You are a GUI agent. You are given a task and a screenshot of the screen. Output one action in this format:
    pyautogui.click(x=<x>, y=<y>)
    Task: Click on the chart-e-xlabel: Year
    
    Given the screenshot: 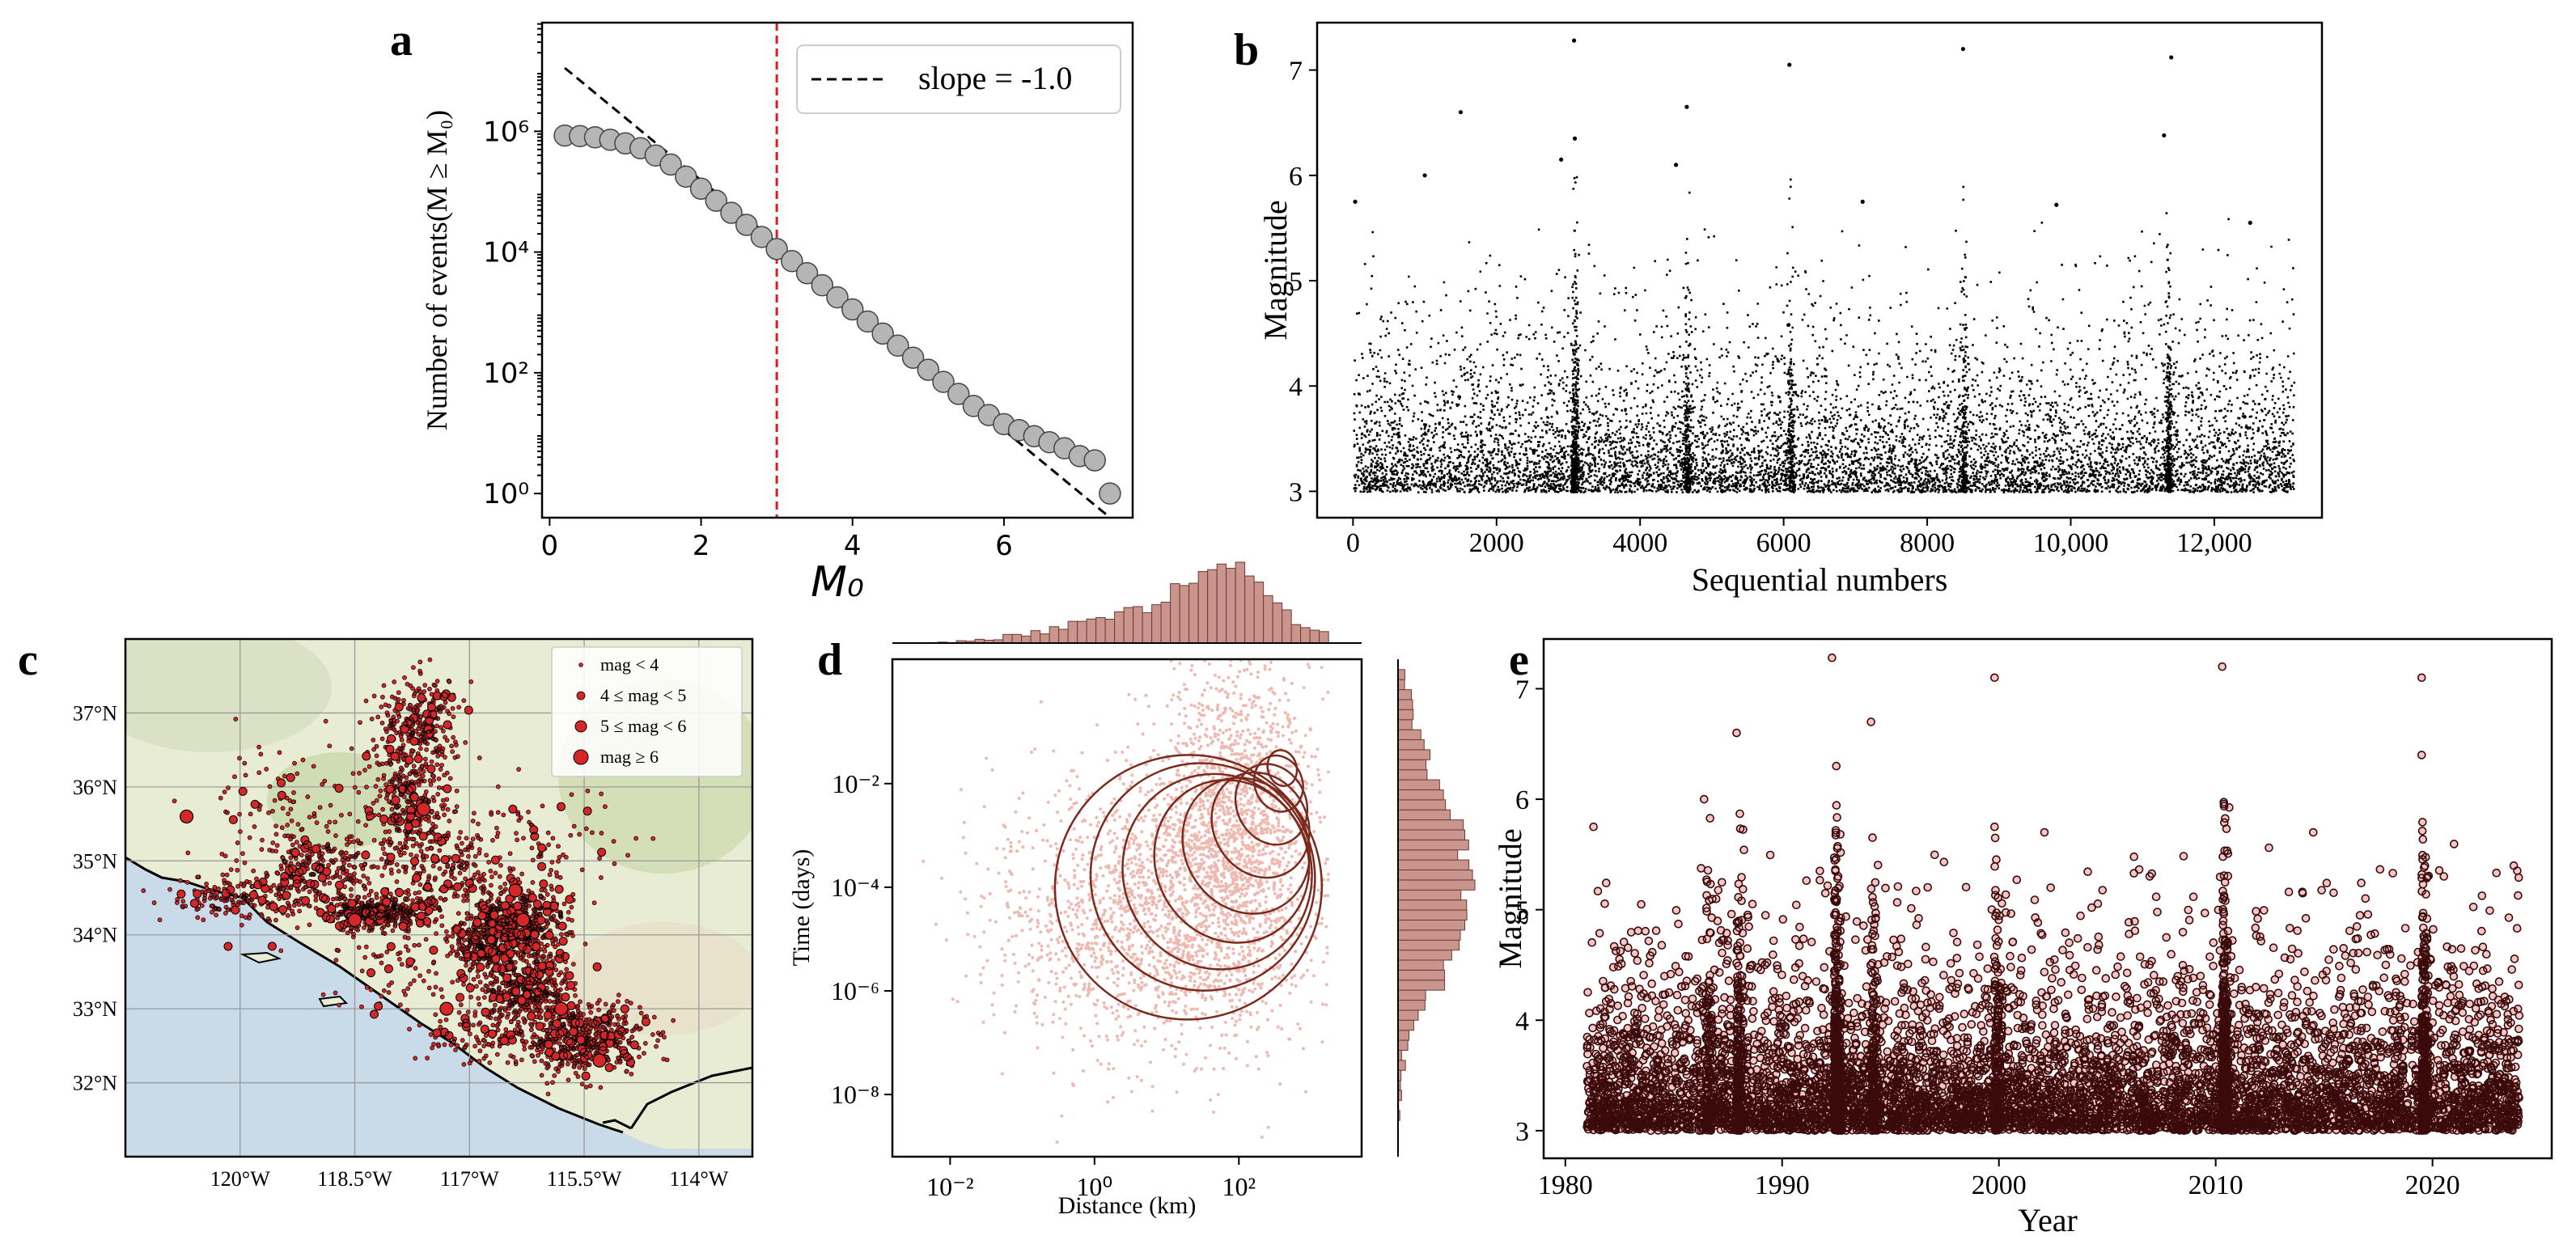 What is the action you would take?
    pyautogui.click(x=2048, y=1220)
    